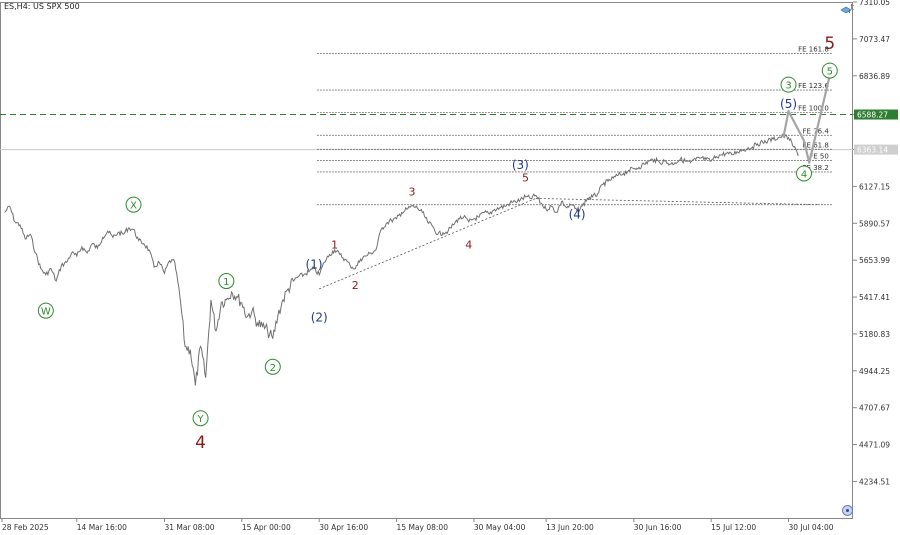  I want to click on wave-label: W, so click(46, 312).